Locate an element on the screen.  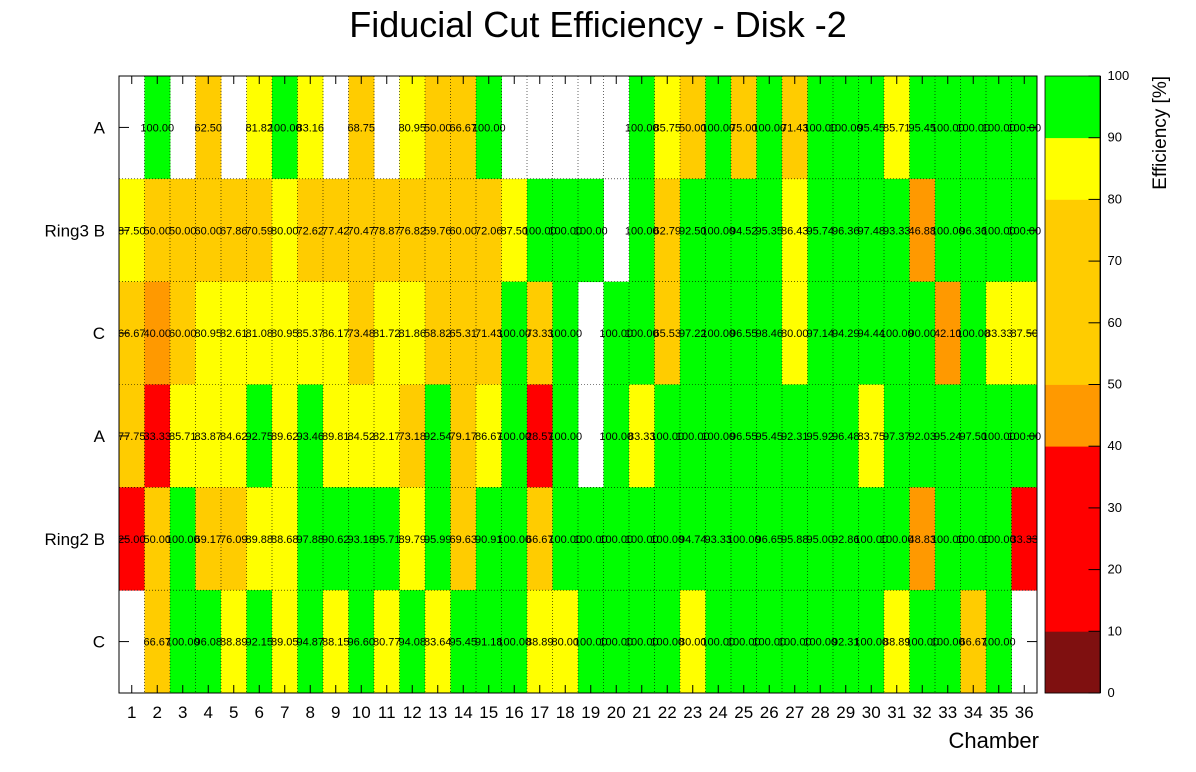
x-tick-label: 32 is located at coordinates (922, 712).